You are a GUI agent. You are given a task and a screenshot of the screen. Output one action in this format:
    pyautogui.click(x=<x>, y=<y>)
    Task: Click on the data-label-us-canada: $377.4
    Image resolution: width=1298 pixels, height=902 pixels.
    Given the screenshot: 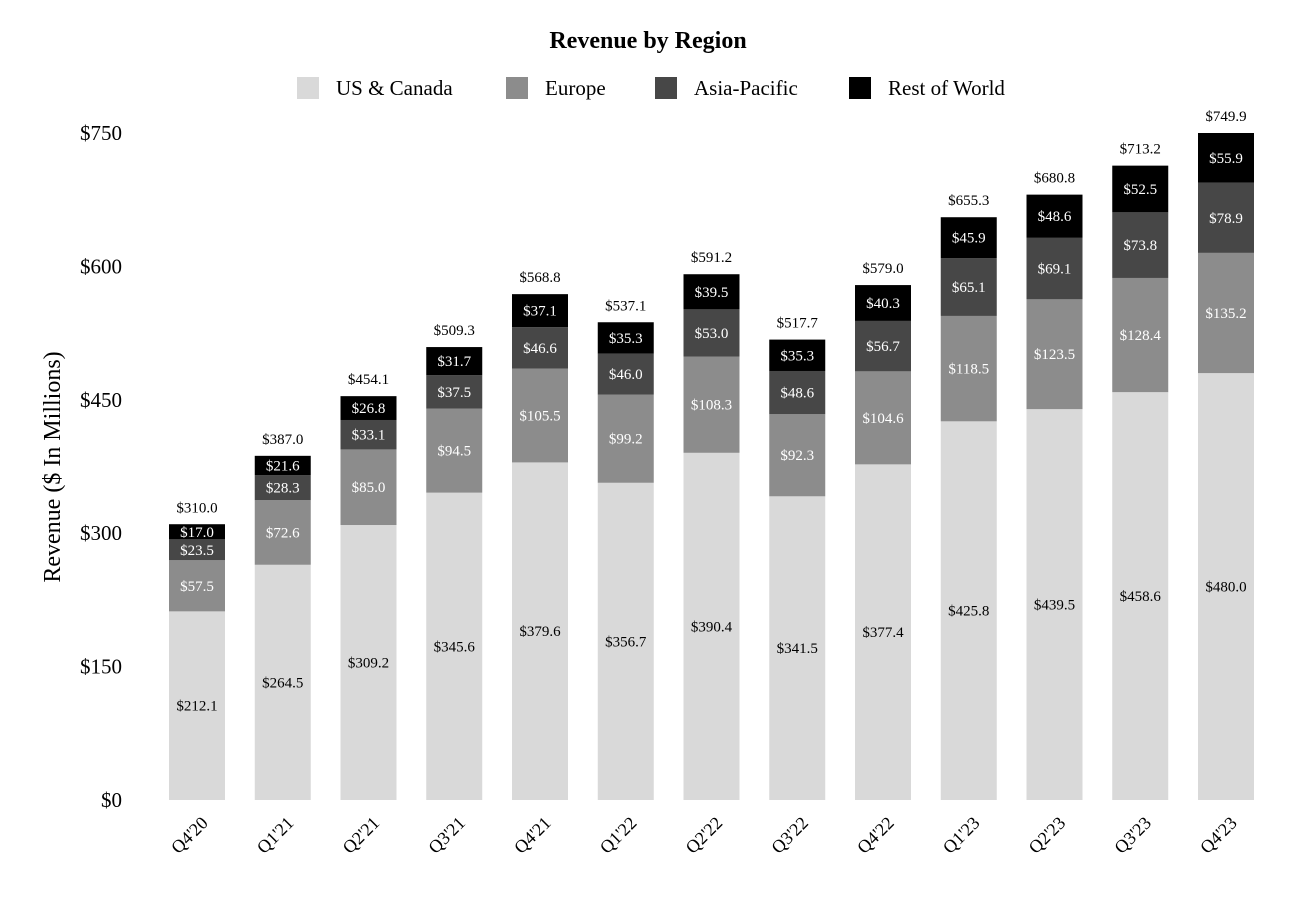 What is the action you would take?
    pyautogui.click(x=883, y=633)
    